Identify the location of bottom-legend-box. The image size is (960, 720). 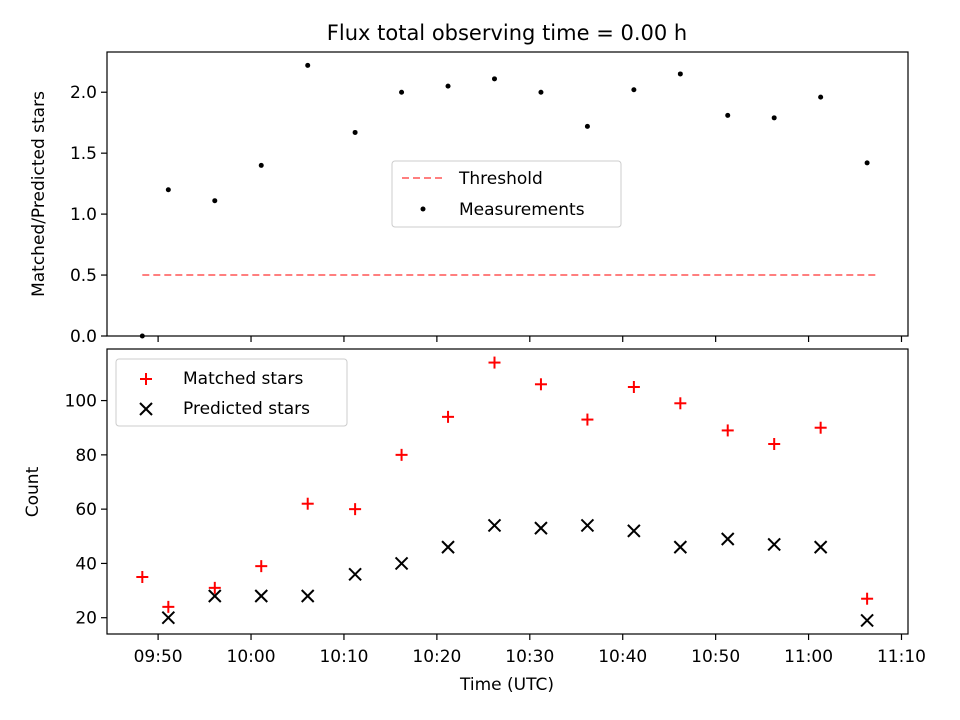
(231, 392).